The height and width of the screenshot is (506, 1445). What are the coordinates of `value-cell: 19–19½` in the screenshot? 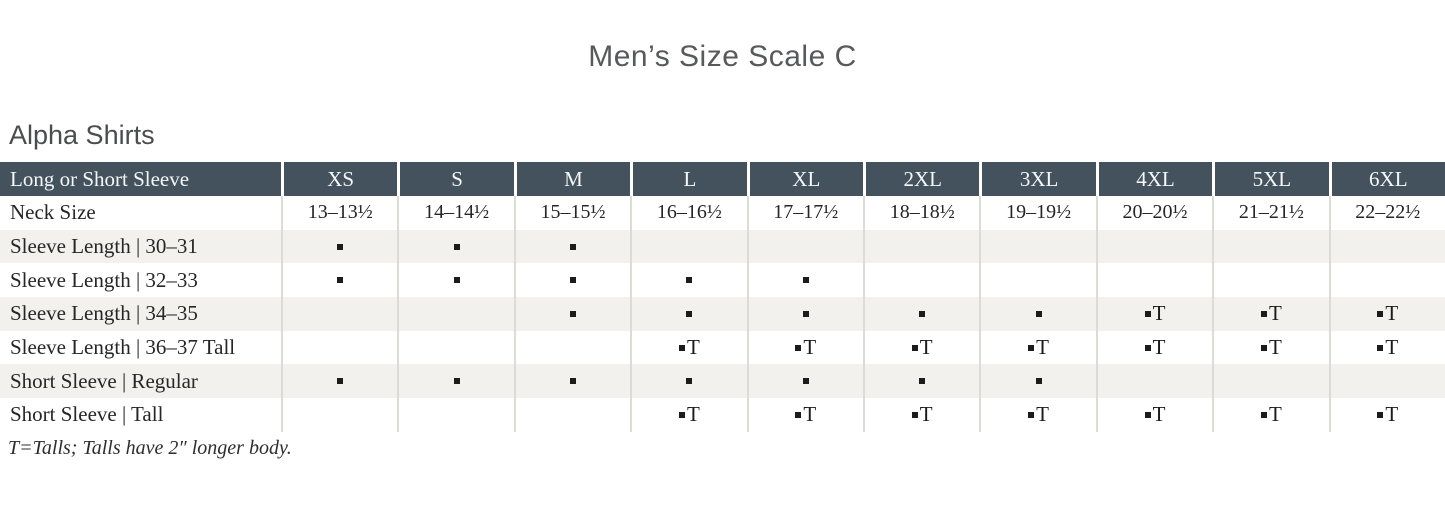 It's located at (1037, 213).